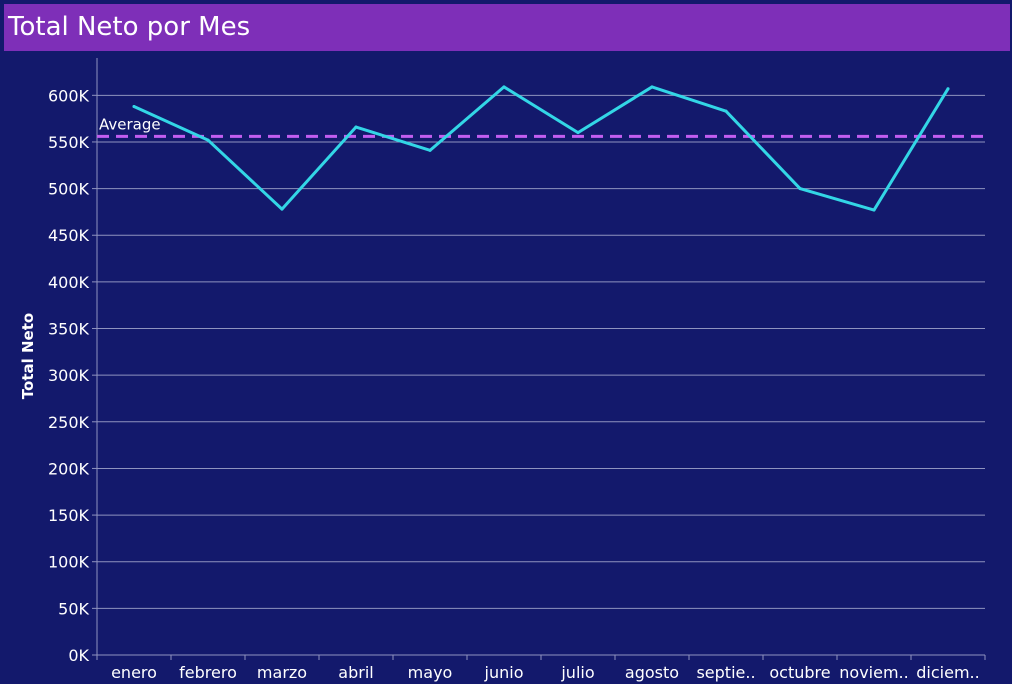 The height and width of the screenshot is (684, 1012). I want to click on y-tick-label: 200K, so click(69, 468).